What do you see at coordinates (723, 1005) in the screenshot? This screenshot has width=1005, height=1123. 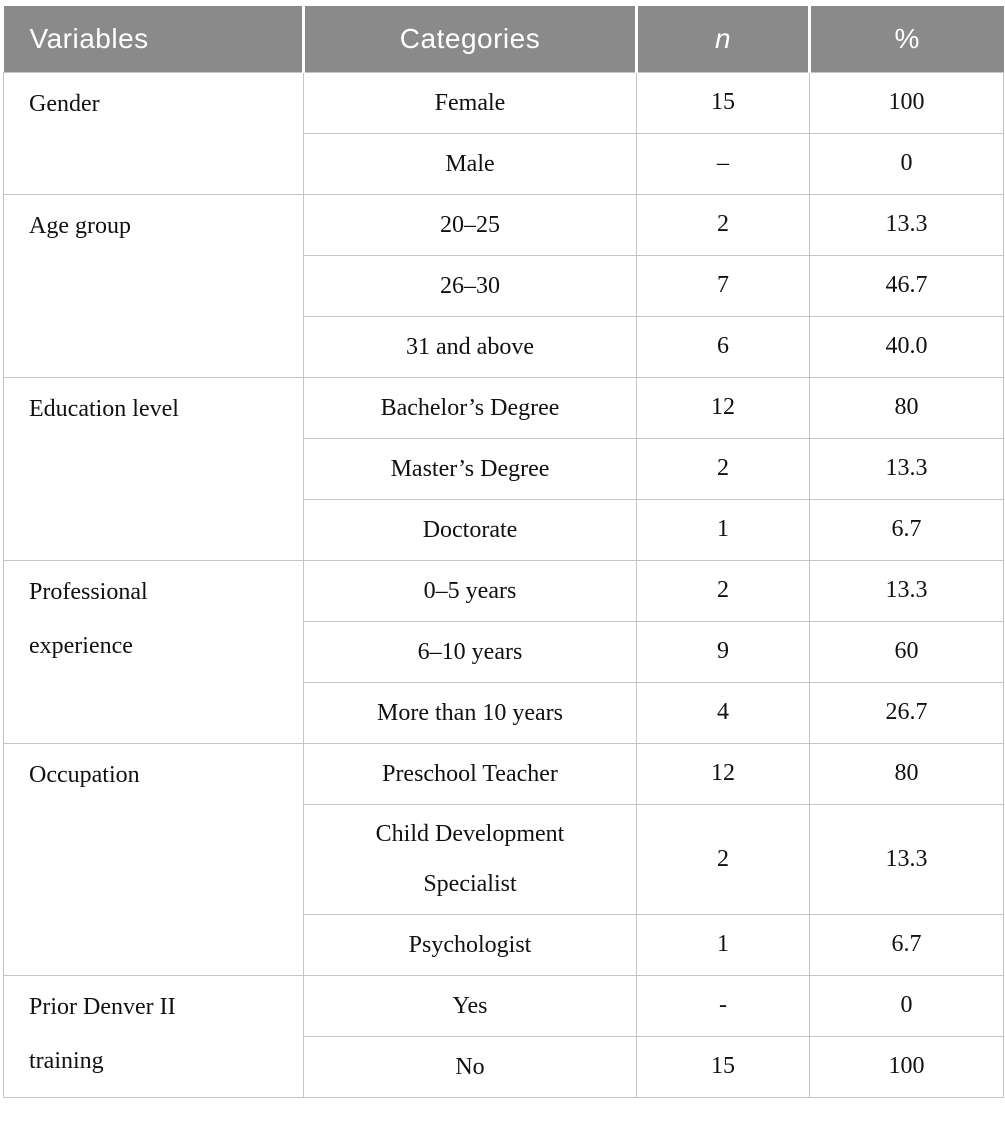 I see `n-cell: -` at bounding box center [723, 1005].